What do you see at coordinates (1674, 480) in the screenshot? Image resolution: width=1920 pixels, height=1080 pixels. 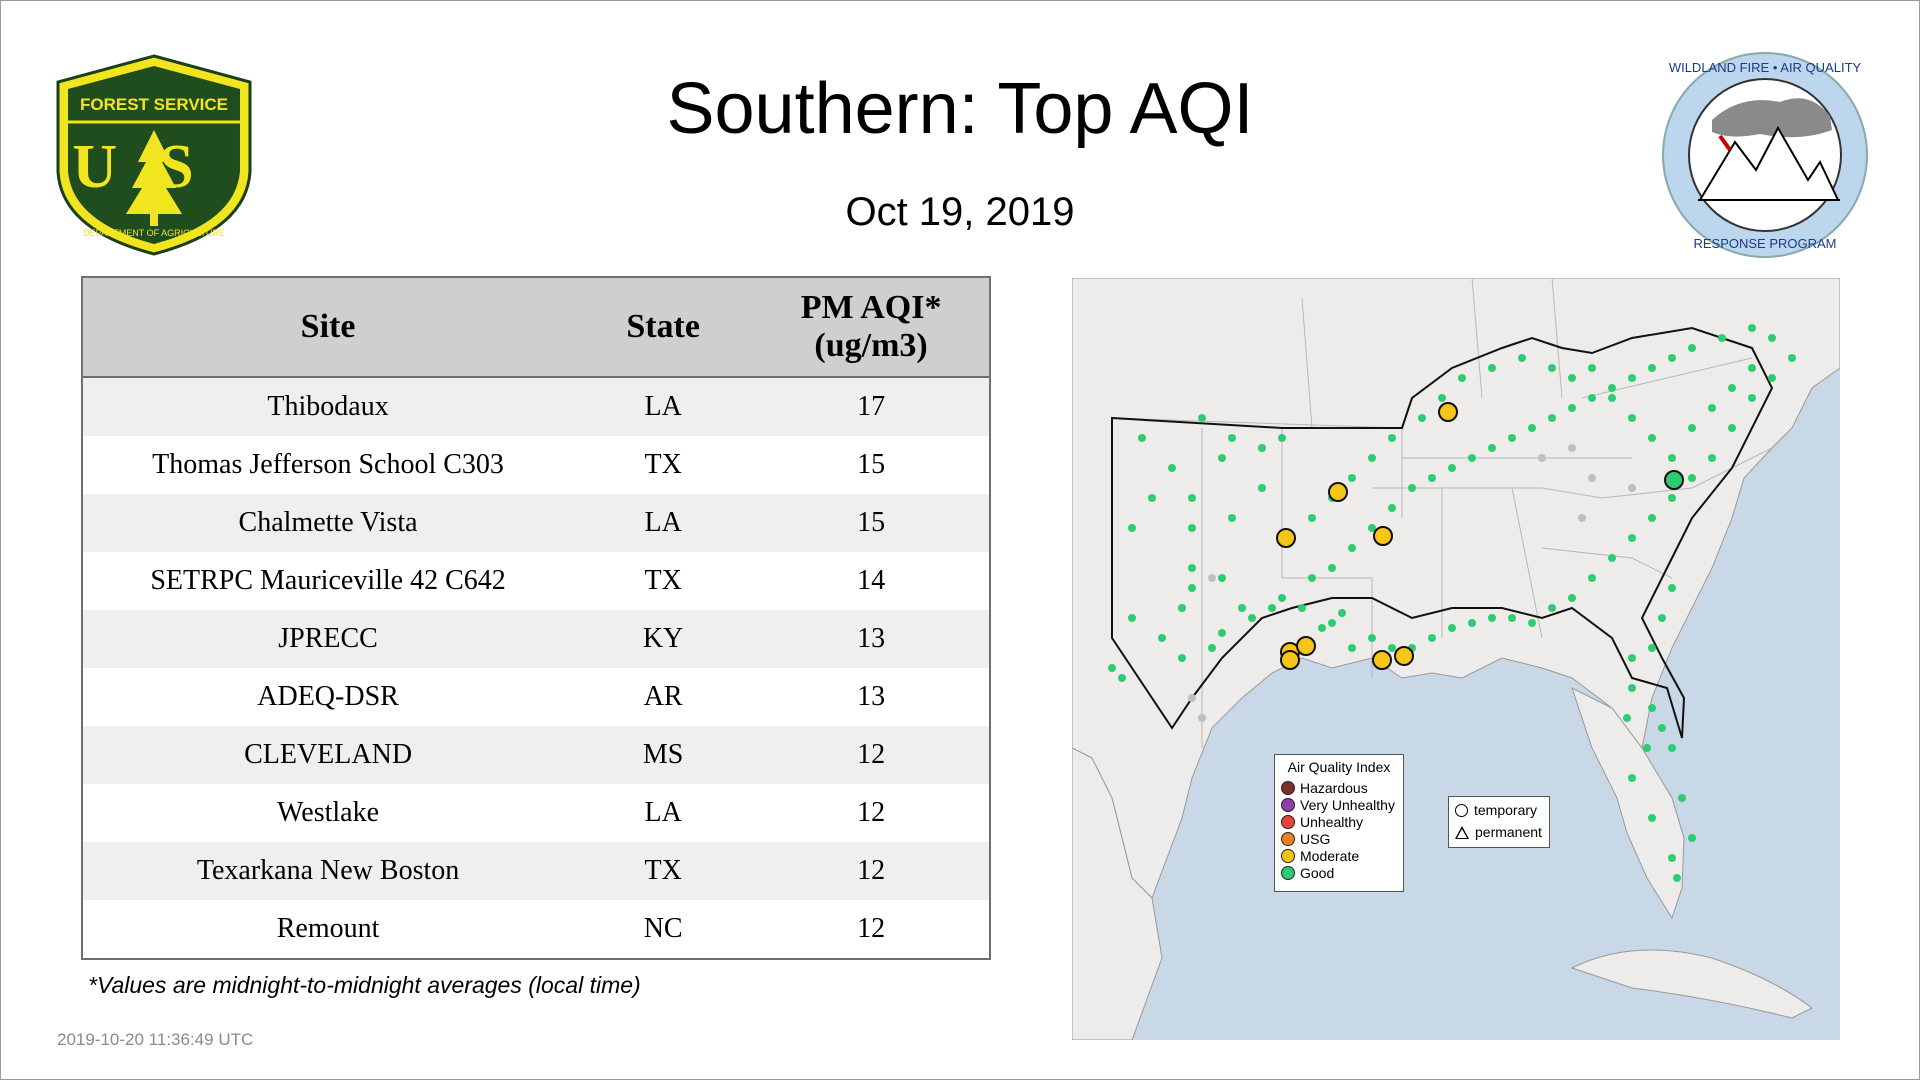 I see `highlighted-good-site-marker` at bounding box center [1674, 480].